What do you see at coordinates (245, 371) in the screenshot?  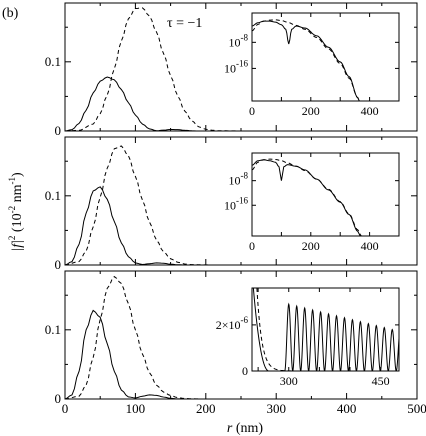 I see `inset-y-tick-label: 0` at bounding box center [245, 371].